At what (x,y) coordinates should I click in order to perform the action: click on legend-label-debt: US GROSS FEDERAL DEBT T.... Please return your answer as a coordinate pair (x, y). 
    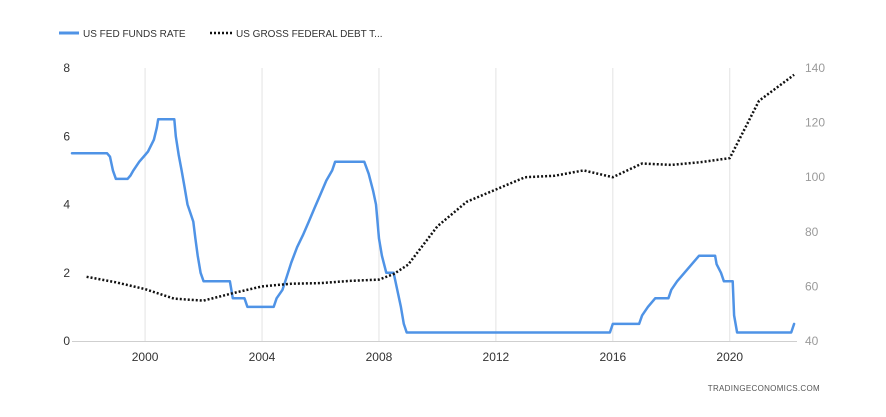
    Looking at the image, I should click on (309, 34).